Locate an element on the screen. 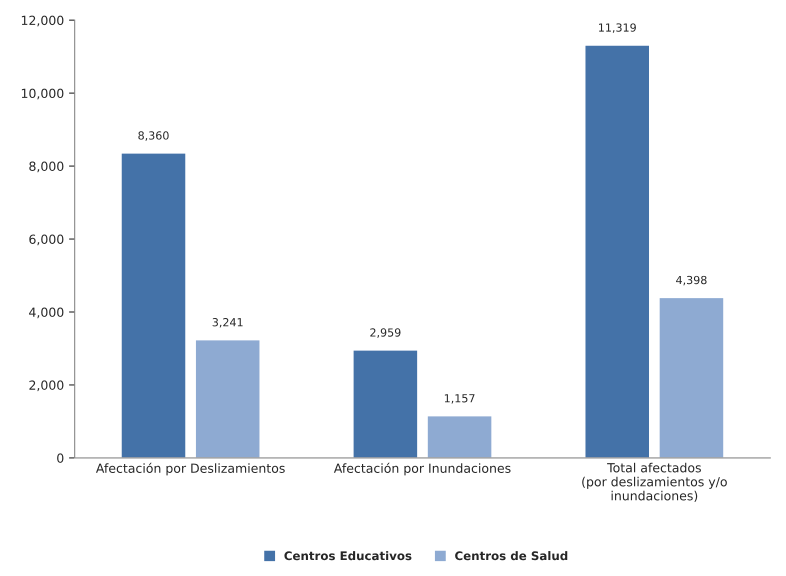 The height and width of the screenshot is (576, 786). y-tick-label: 8,000 is located at coordinates (46, 167).